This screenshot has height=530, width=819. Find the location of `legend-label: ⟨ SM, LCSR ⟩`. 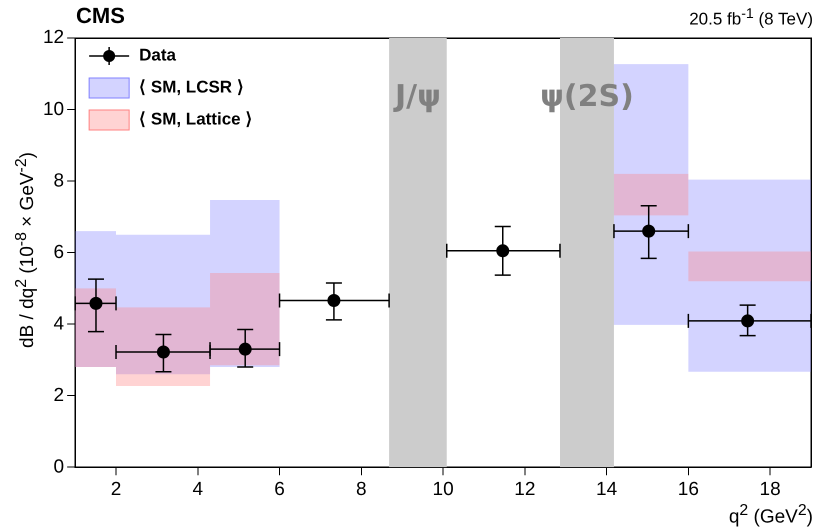

legend-label: ⟨ SM, LCSR ⟩ is located at coordinates (191, 87).